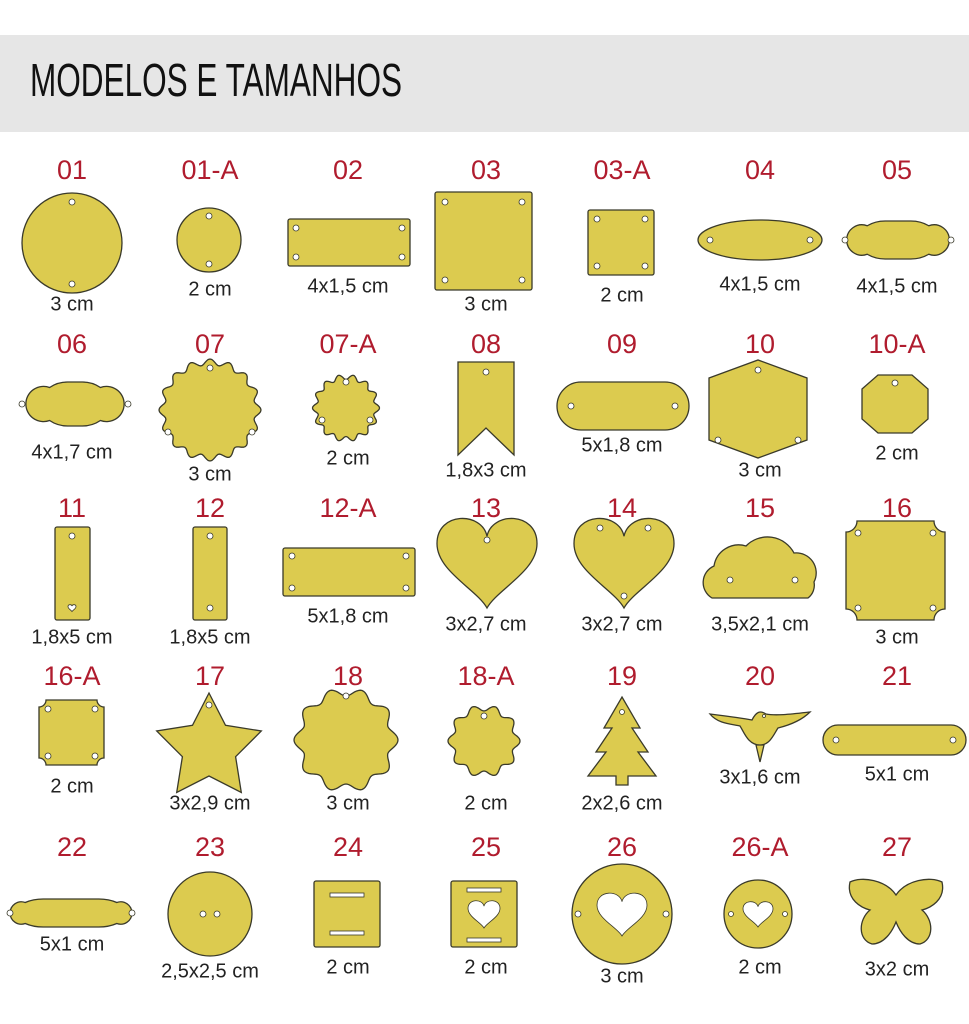 Image resolution: width=969 pixels, height=1024 pixels. Describe the element at coordinates (897, 847) in the screenshot. I see `item-code: 27` at that location.